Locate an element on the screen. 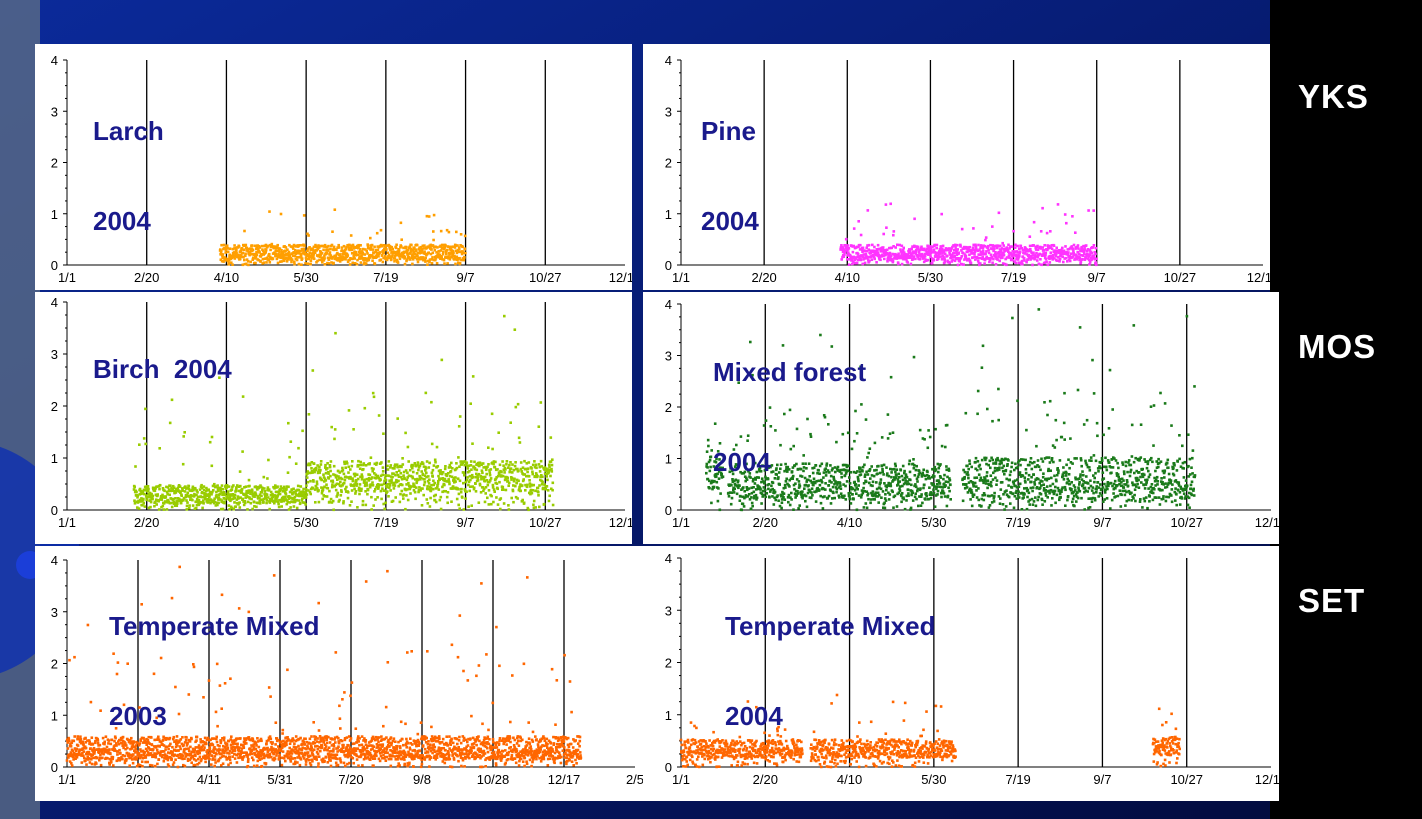 The image size is (1422, 819). y-tick-label: 4 is located at coordinates (668, 304).